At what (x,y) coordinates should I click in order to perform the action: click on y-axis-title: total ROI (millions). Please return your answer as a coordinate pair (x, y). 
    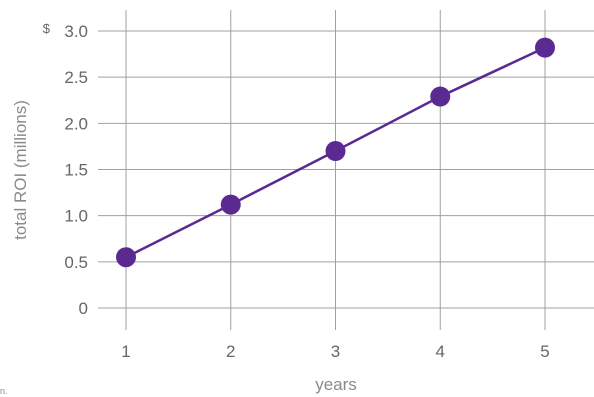
    Looking at the image, I should click on (20, 170).